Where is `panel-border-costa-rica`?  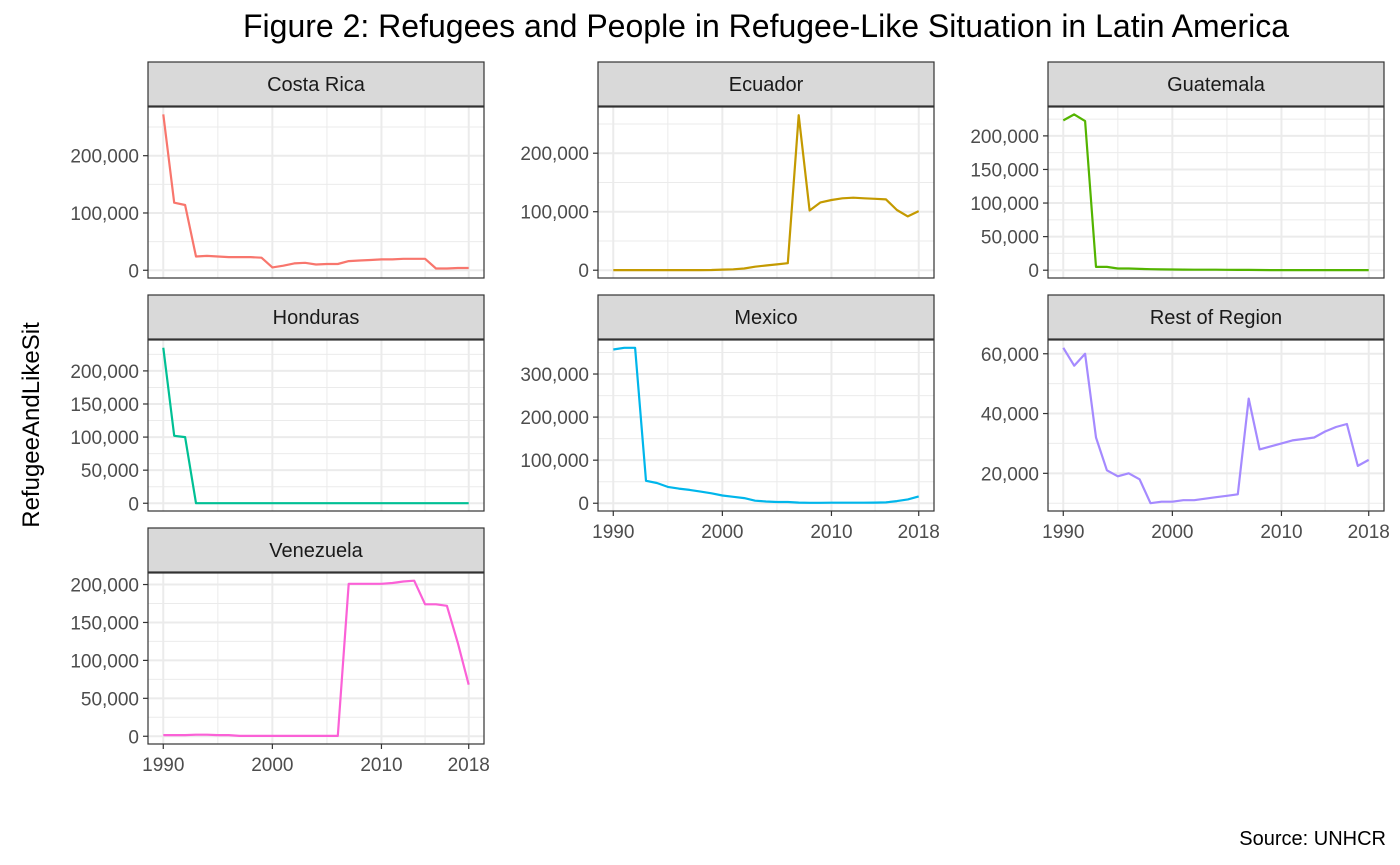
panel-border-costa-rica is located at coordinates (316, 192).